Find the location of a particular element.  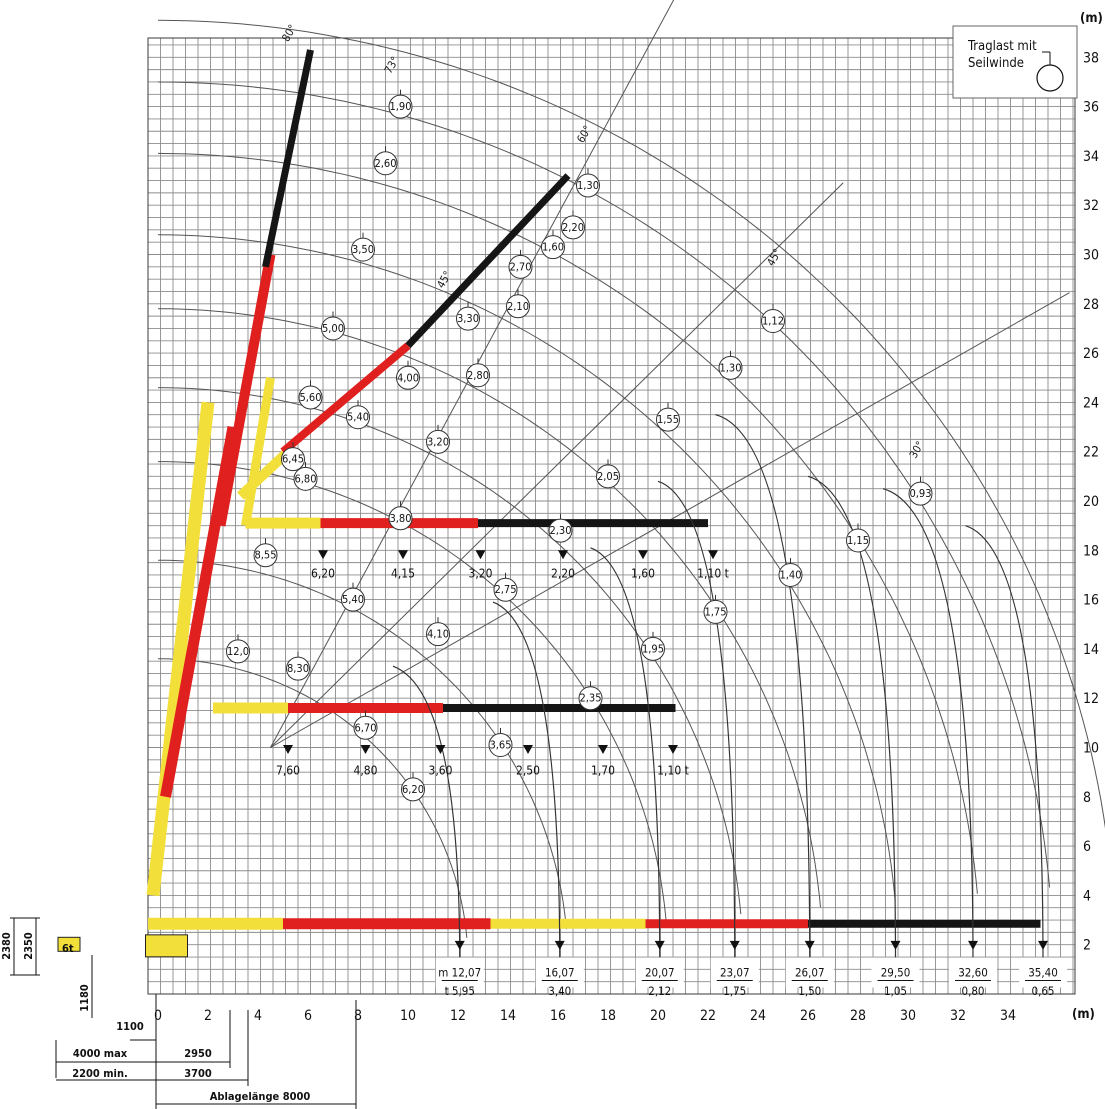

y-tick-label: 18 is located at coordinates (1091, 551).